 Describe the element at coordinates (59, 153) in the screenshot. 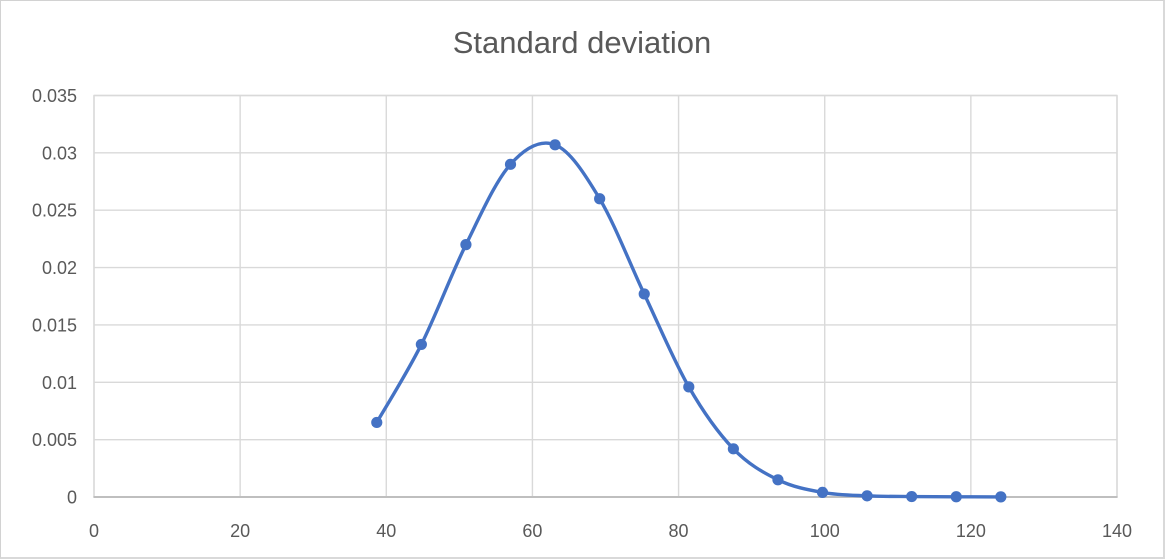

I see `y-tick-label: 0.03` at that location.